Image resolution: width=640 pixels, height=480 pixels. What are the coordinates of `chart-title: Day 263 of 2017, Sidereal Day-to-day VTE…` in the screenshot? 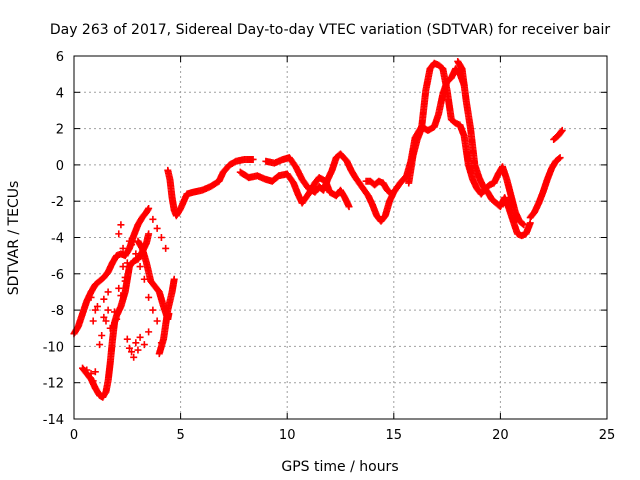 It's located at (330, 30).